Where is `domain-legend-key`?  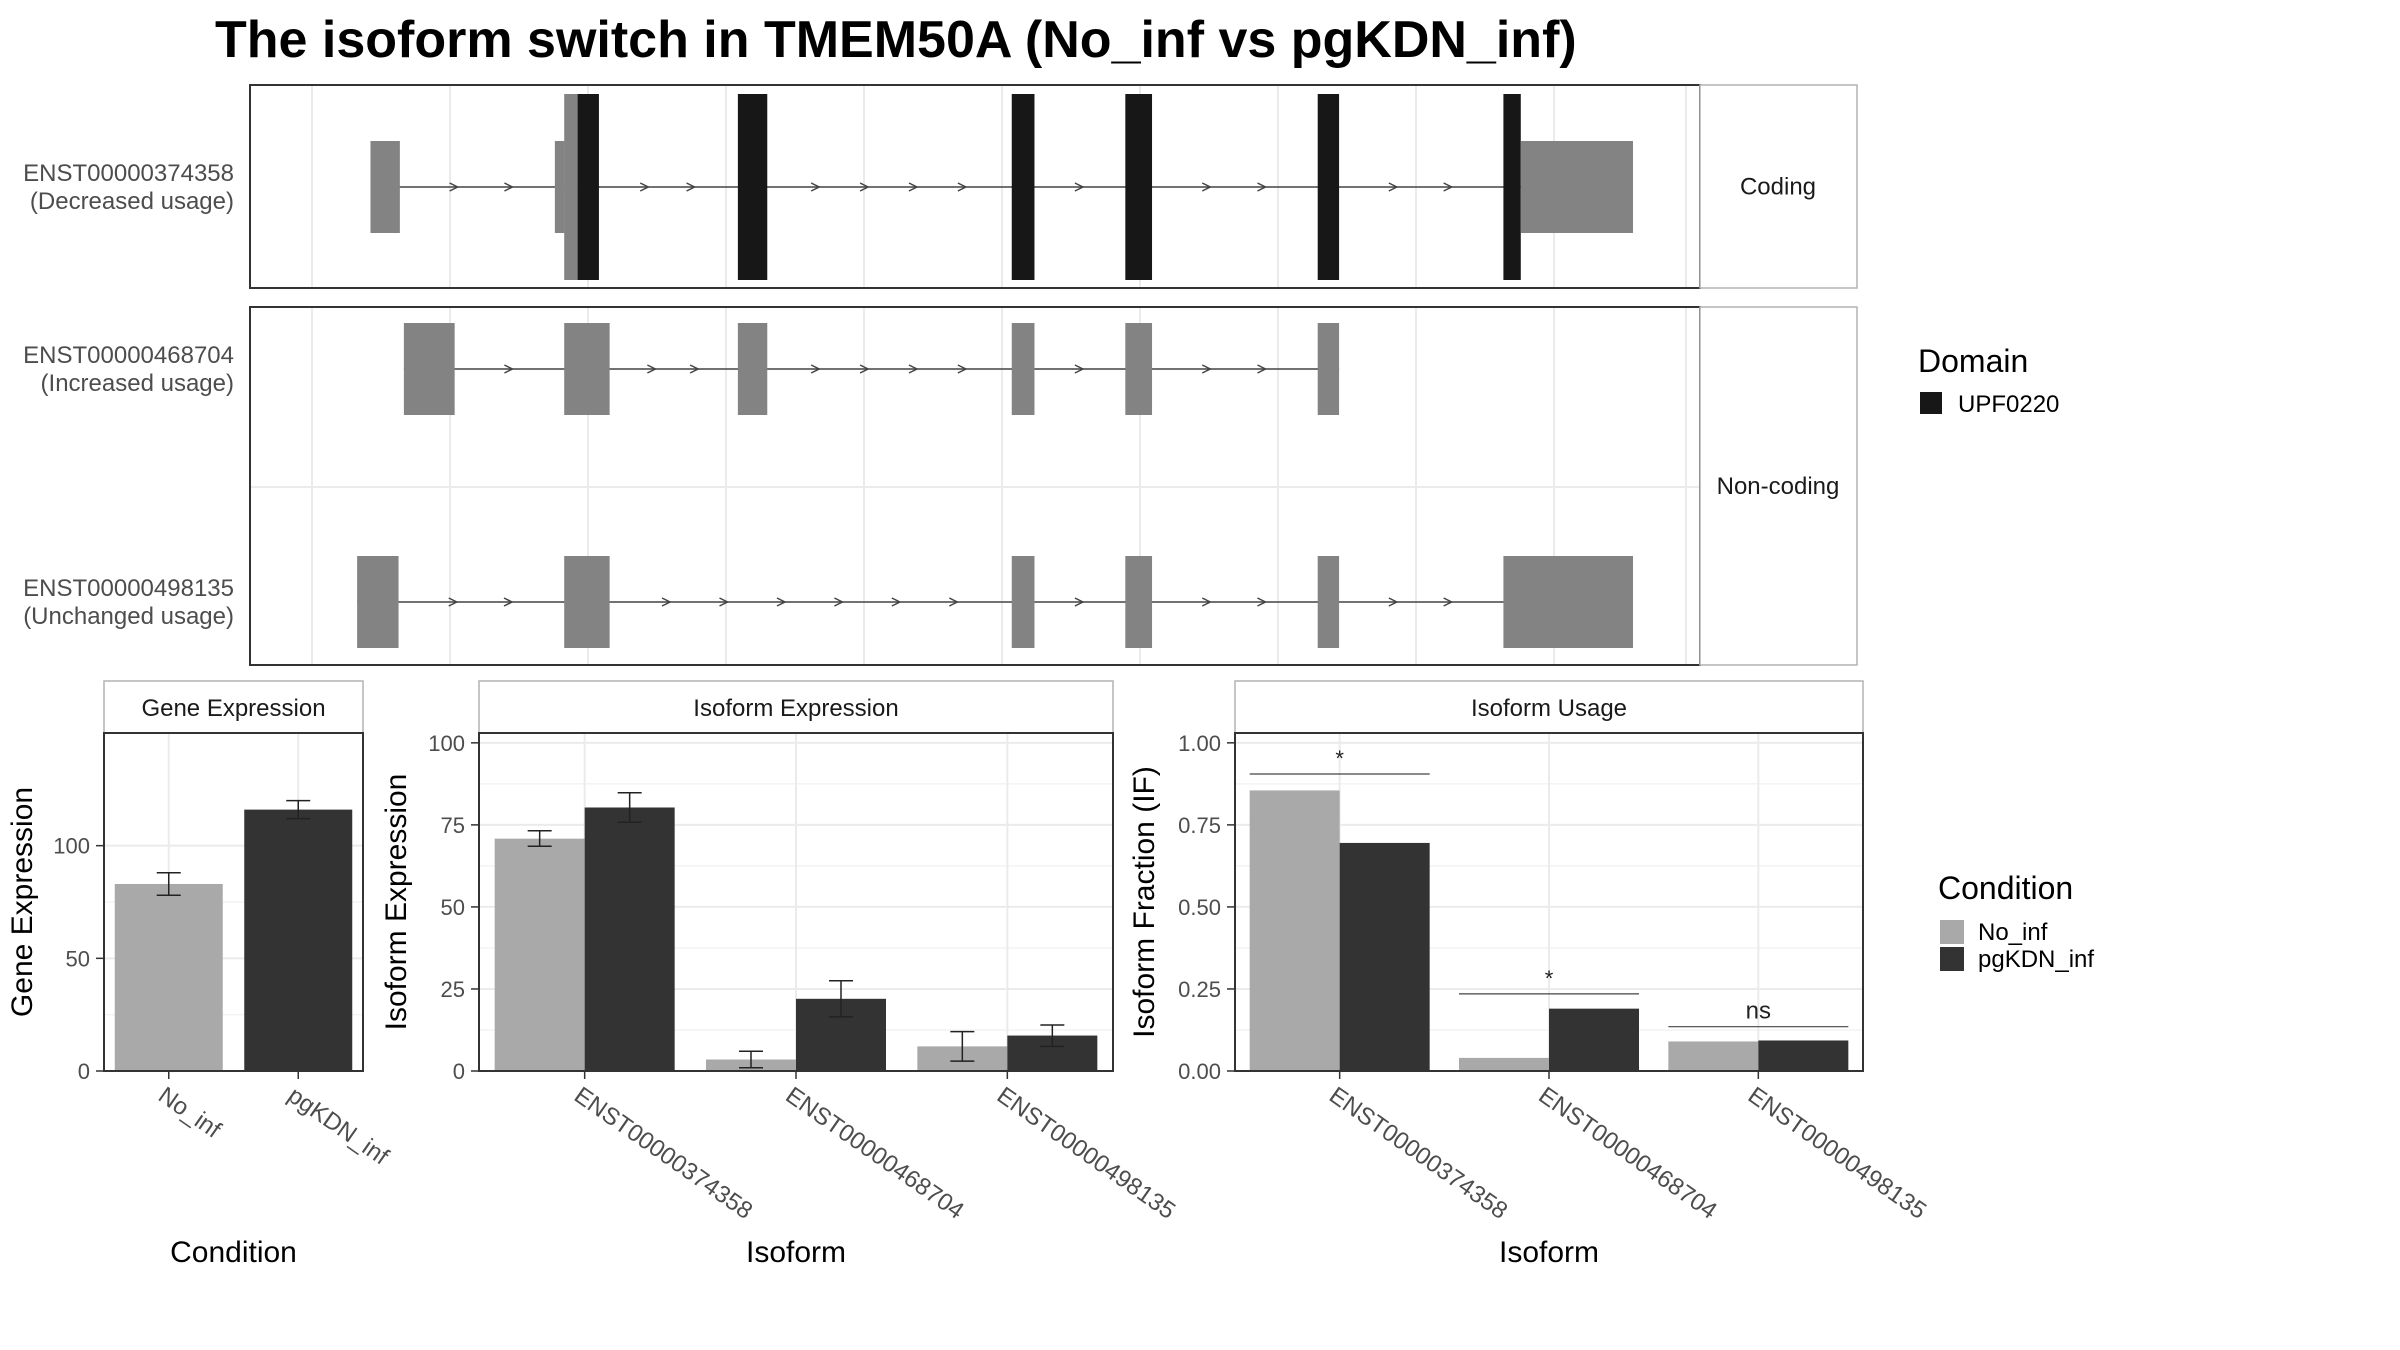 domain-legend-key is located at coordinates (1931, 403).